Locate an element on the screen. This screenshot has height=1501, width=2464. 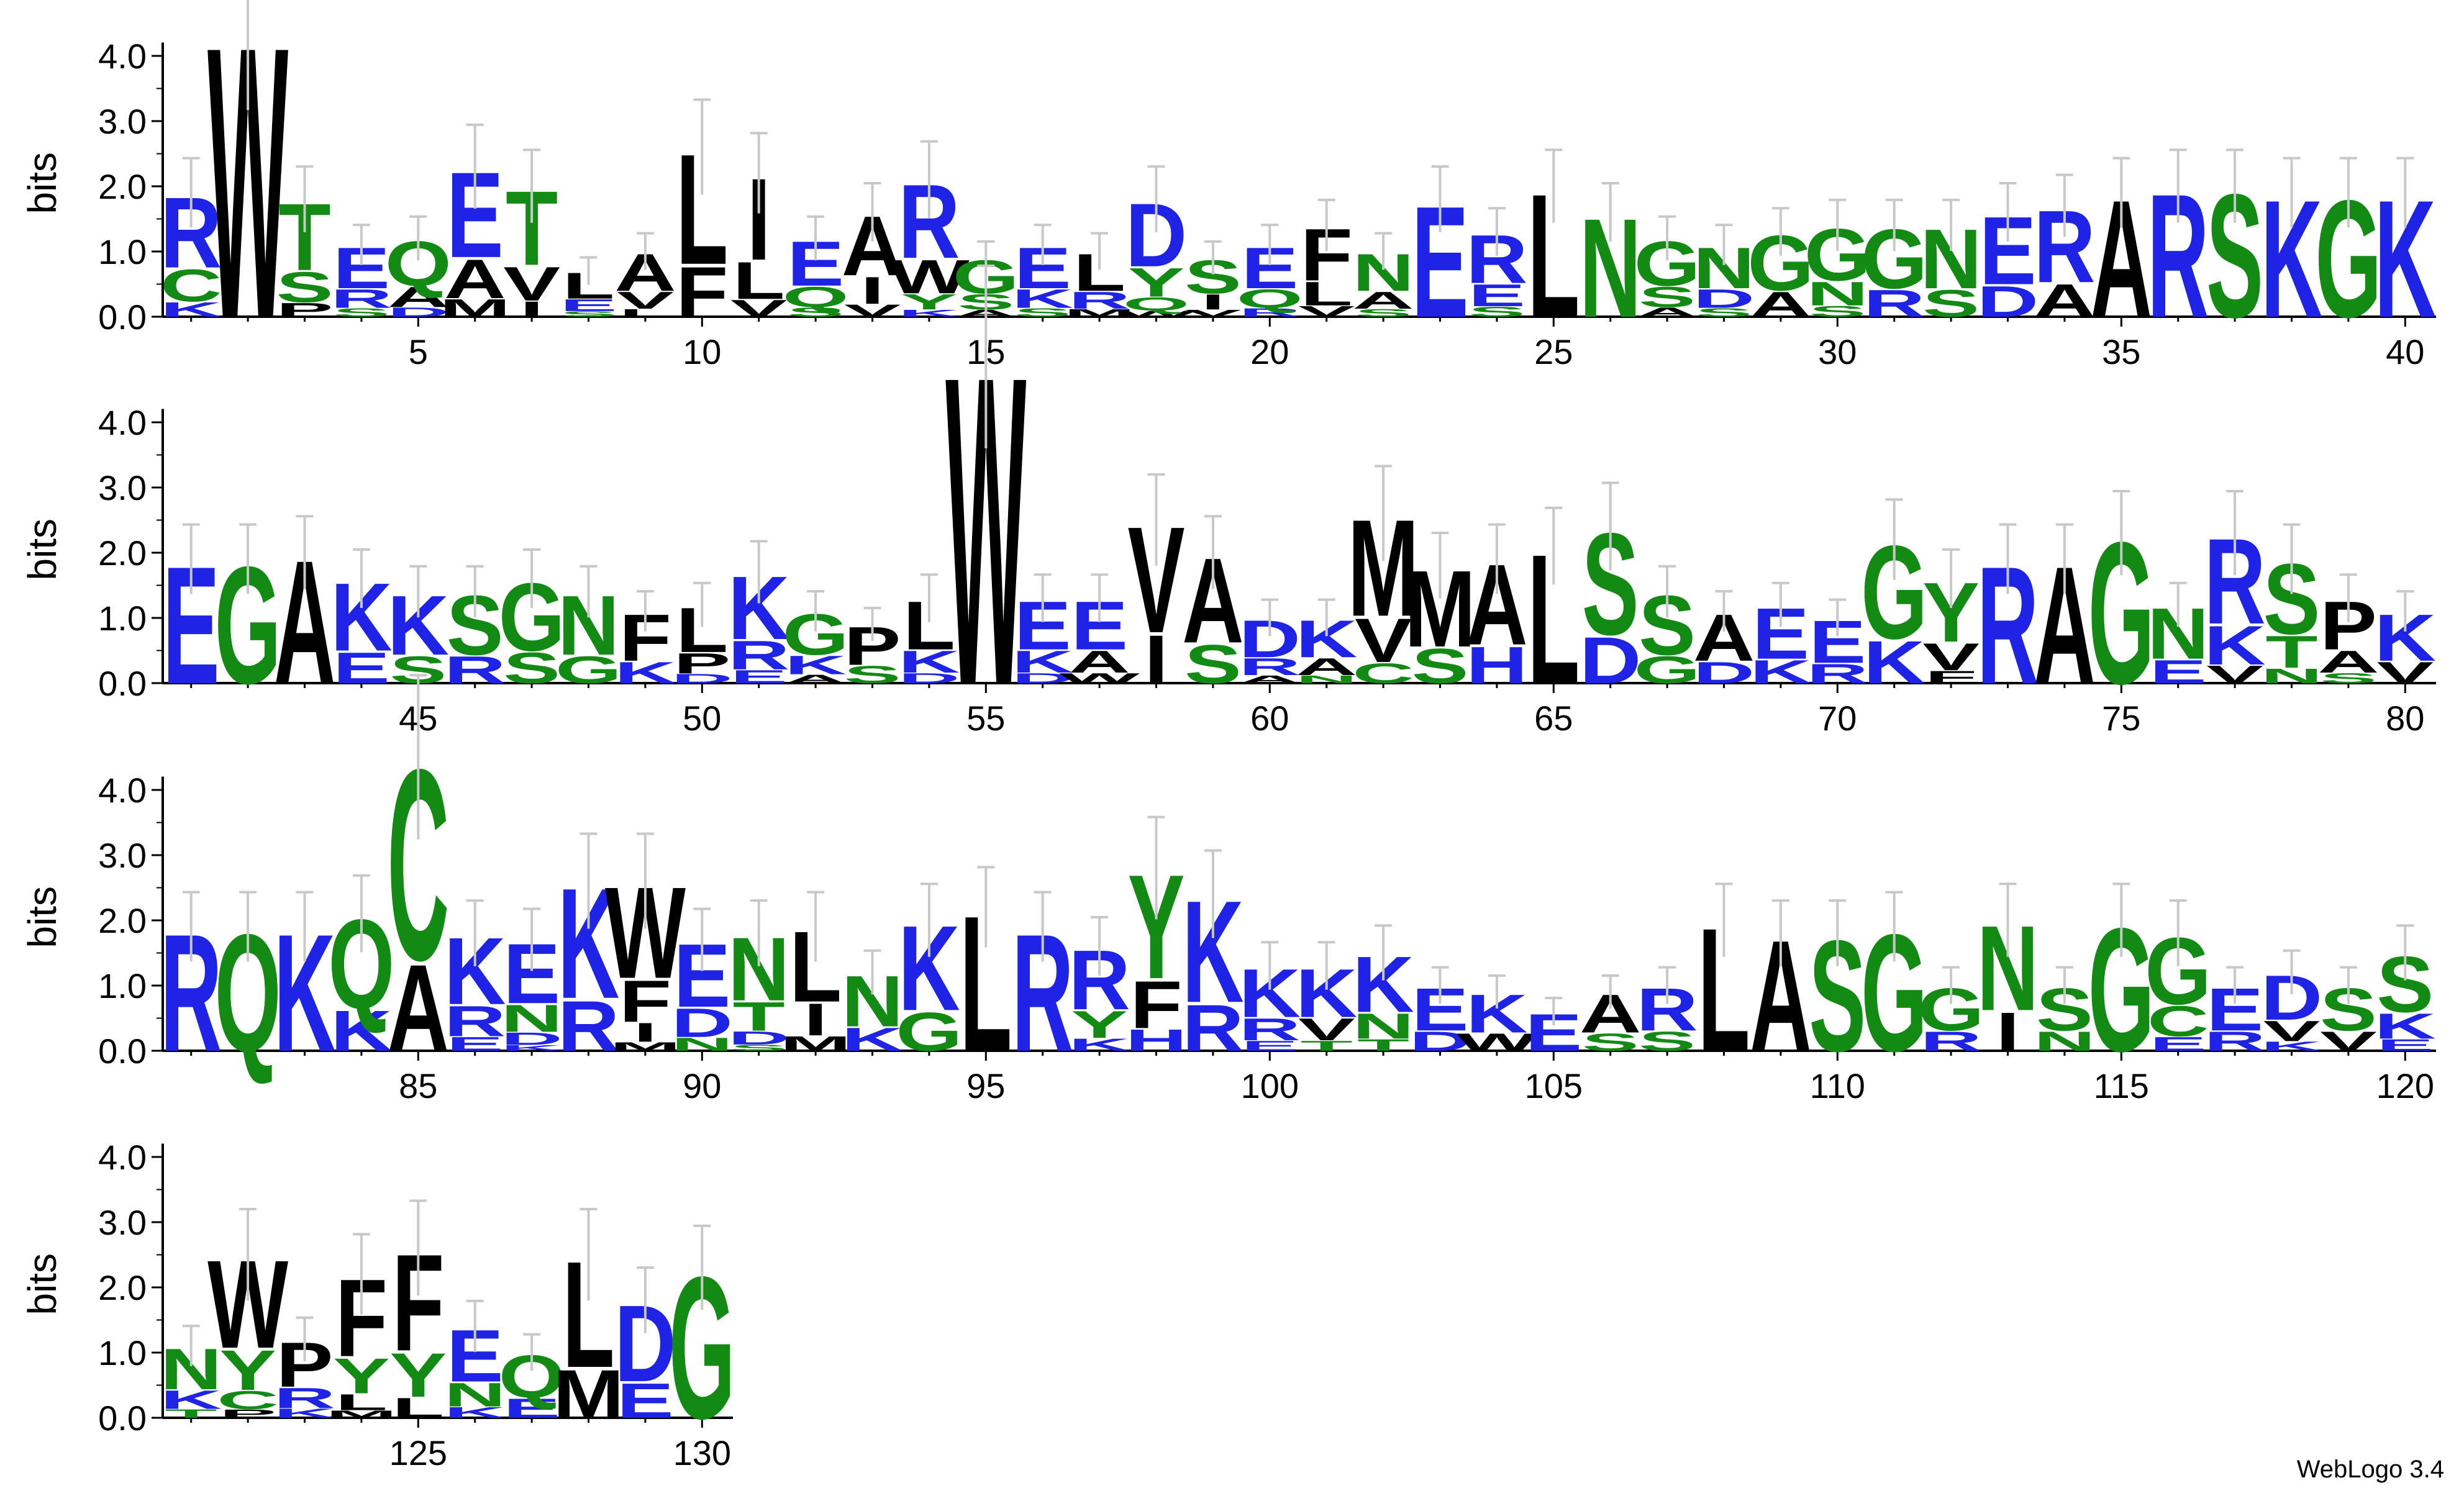
x-tick-label: 25 is located at coordinates (1554, 351).